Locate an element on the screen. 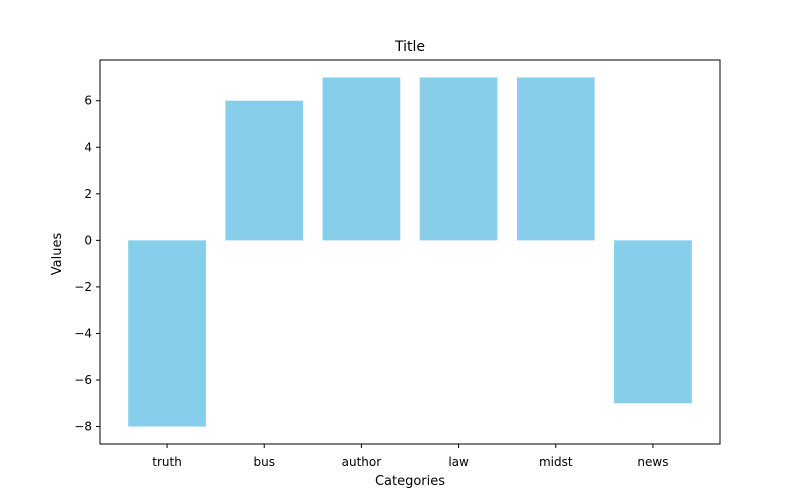  y-tick-label: −2 is located at coordinates (83, 287).